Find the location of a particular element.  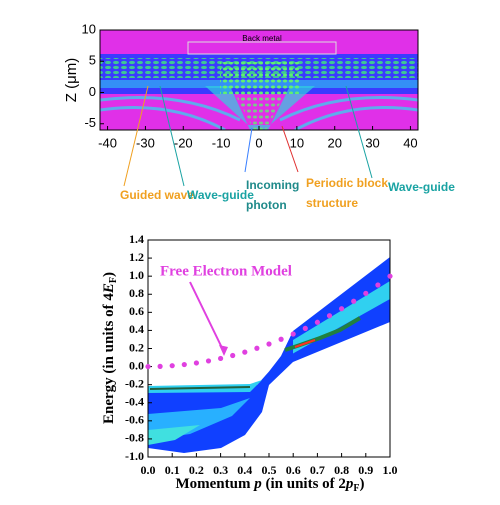

y-tick-label: 5 is located at coordinates (92, 60).